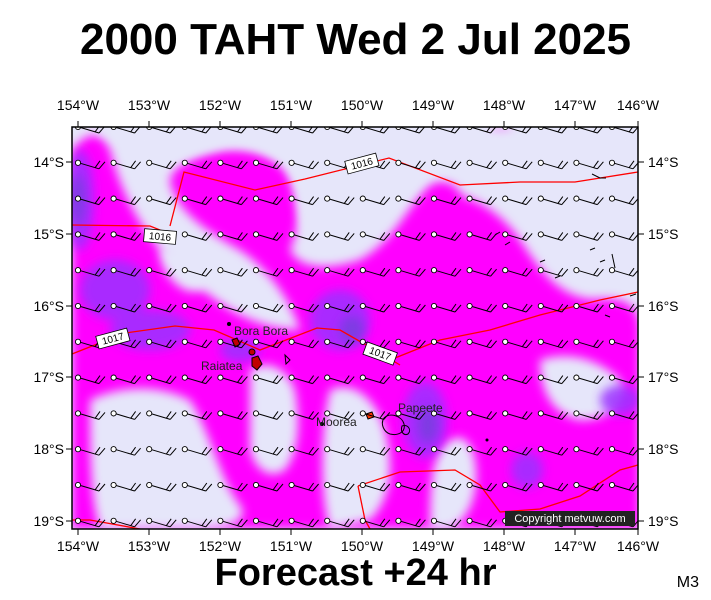  What do you see at coordinates (48, 234) in the screenshot?
I see `latitude-label: 15°S` at bounding box center [48, 234].